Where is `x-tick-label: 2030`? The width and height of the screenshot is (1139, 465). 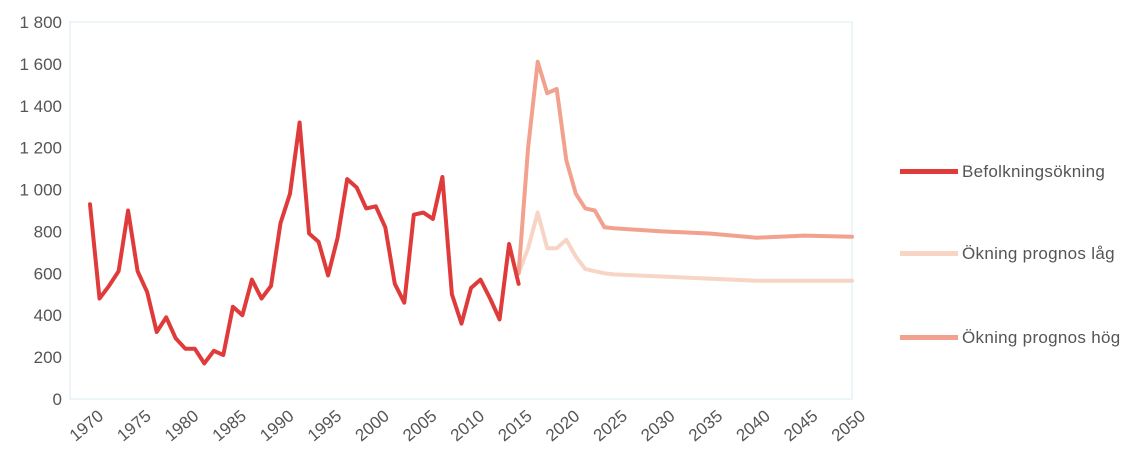
x-tick-label: 2030 is located at coordinates (657, 425).